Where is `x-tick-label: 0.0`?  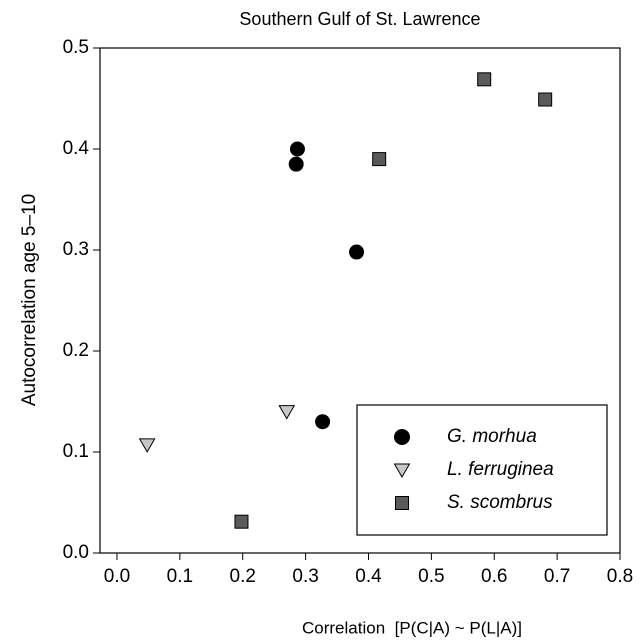 x-tick-label: 0.0 is located at coordinates (117, 576).